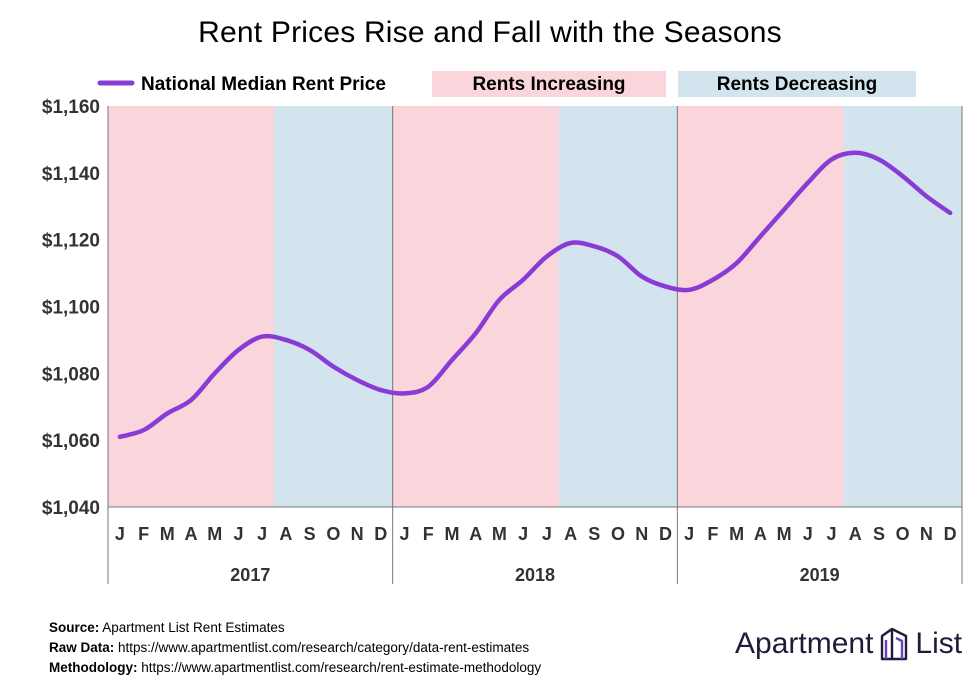 This screenshot has width=980, height=697. I want to click on y-tick-label: $1,080, so click(71, 374).